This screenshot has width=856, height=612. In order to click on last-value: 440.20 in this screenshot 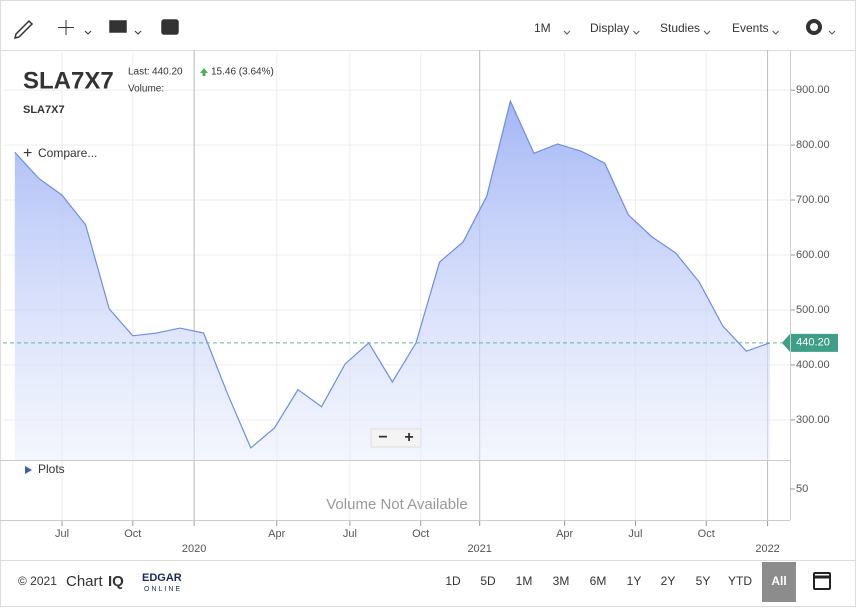, I will do `click(167, 72)`.